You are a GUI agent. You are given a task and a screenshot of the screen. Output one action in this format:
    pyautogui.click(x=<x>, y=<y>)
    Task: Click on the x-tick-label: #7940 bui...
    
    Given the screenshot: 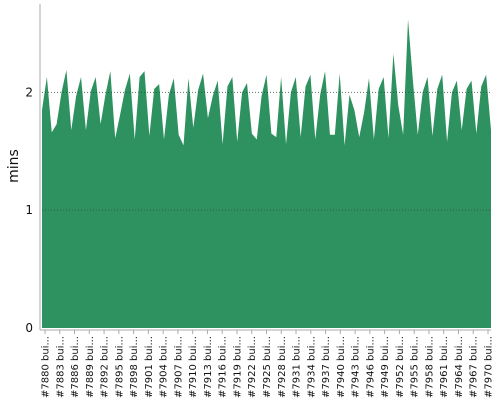 What is the action you would take?
    pyautogui.click(x=341, y=367)
    